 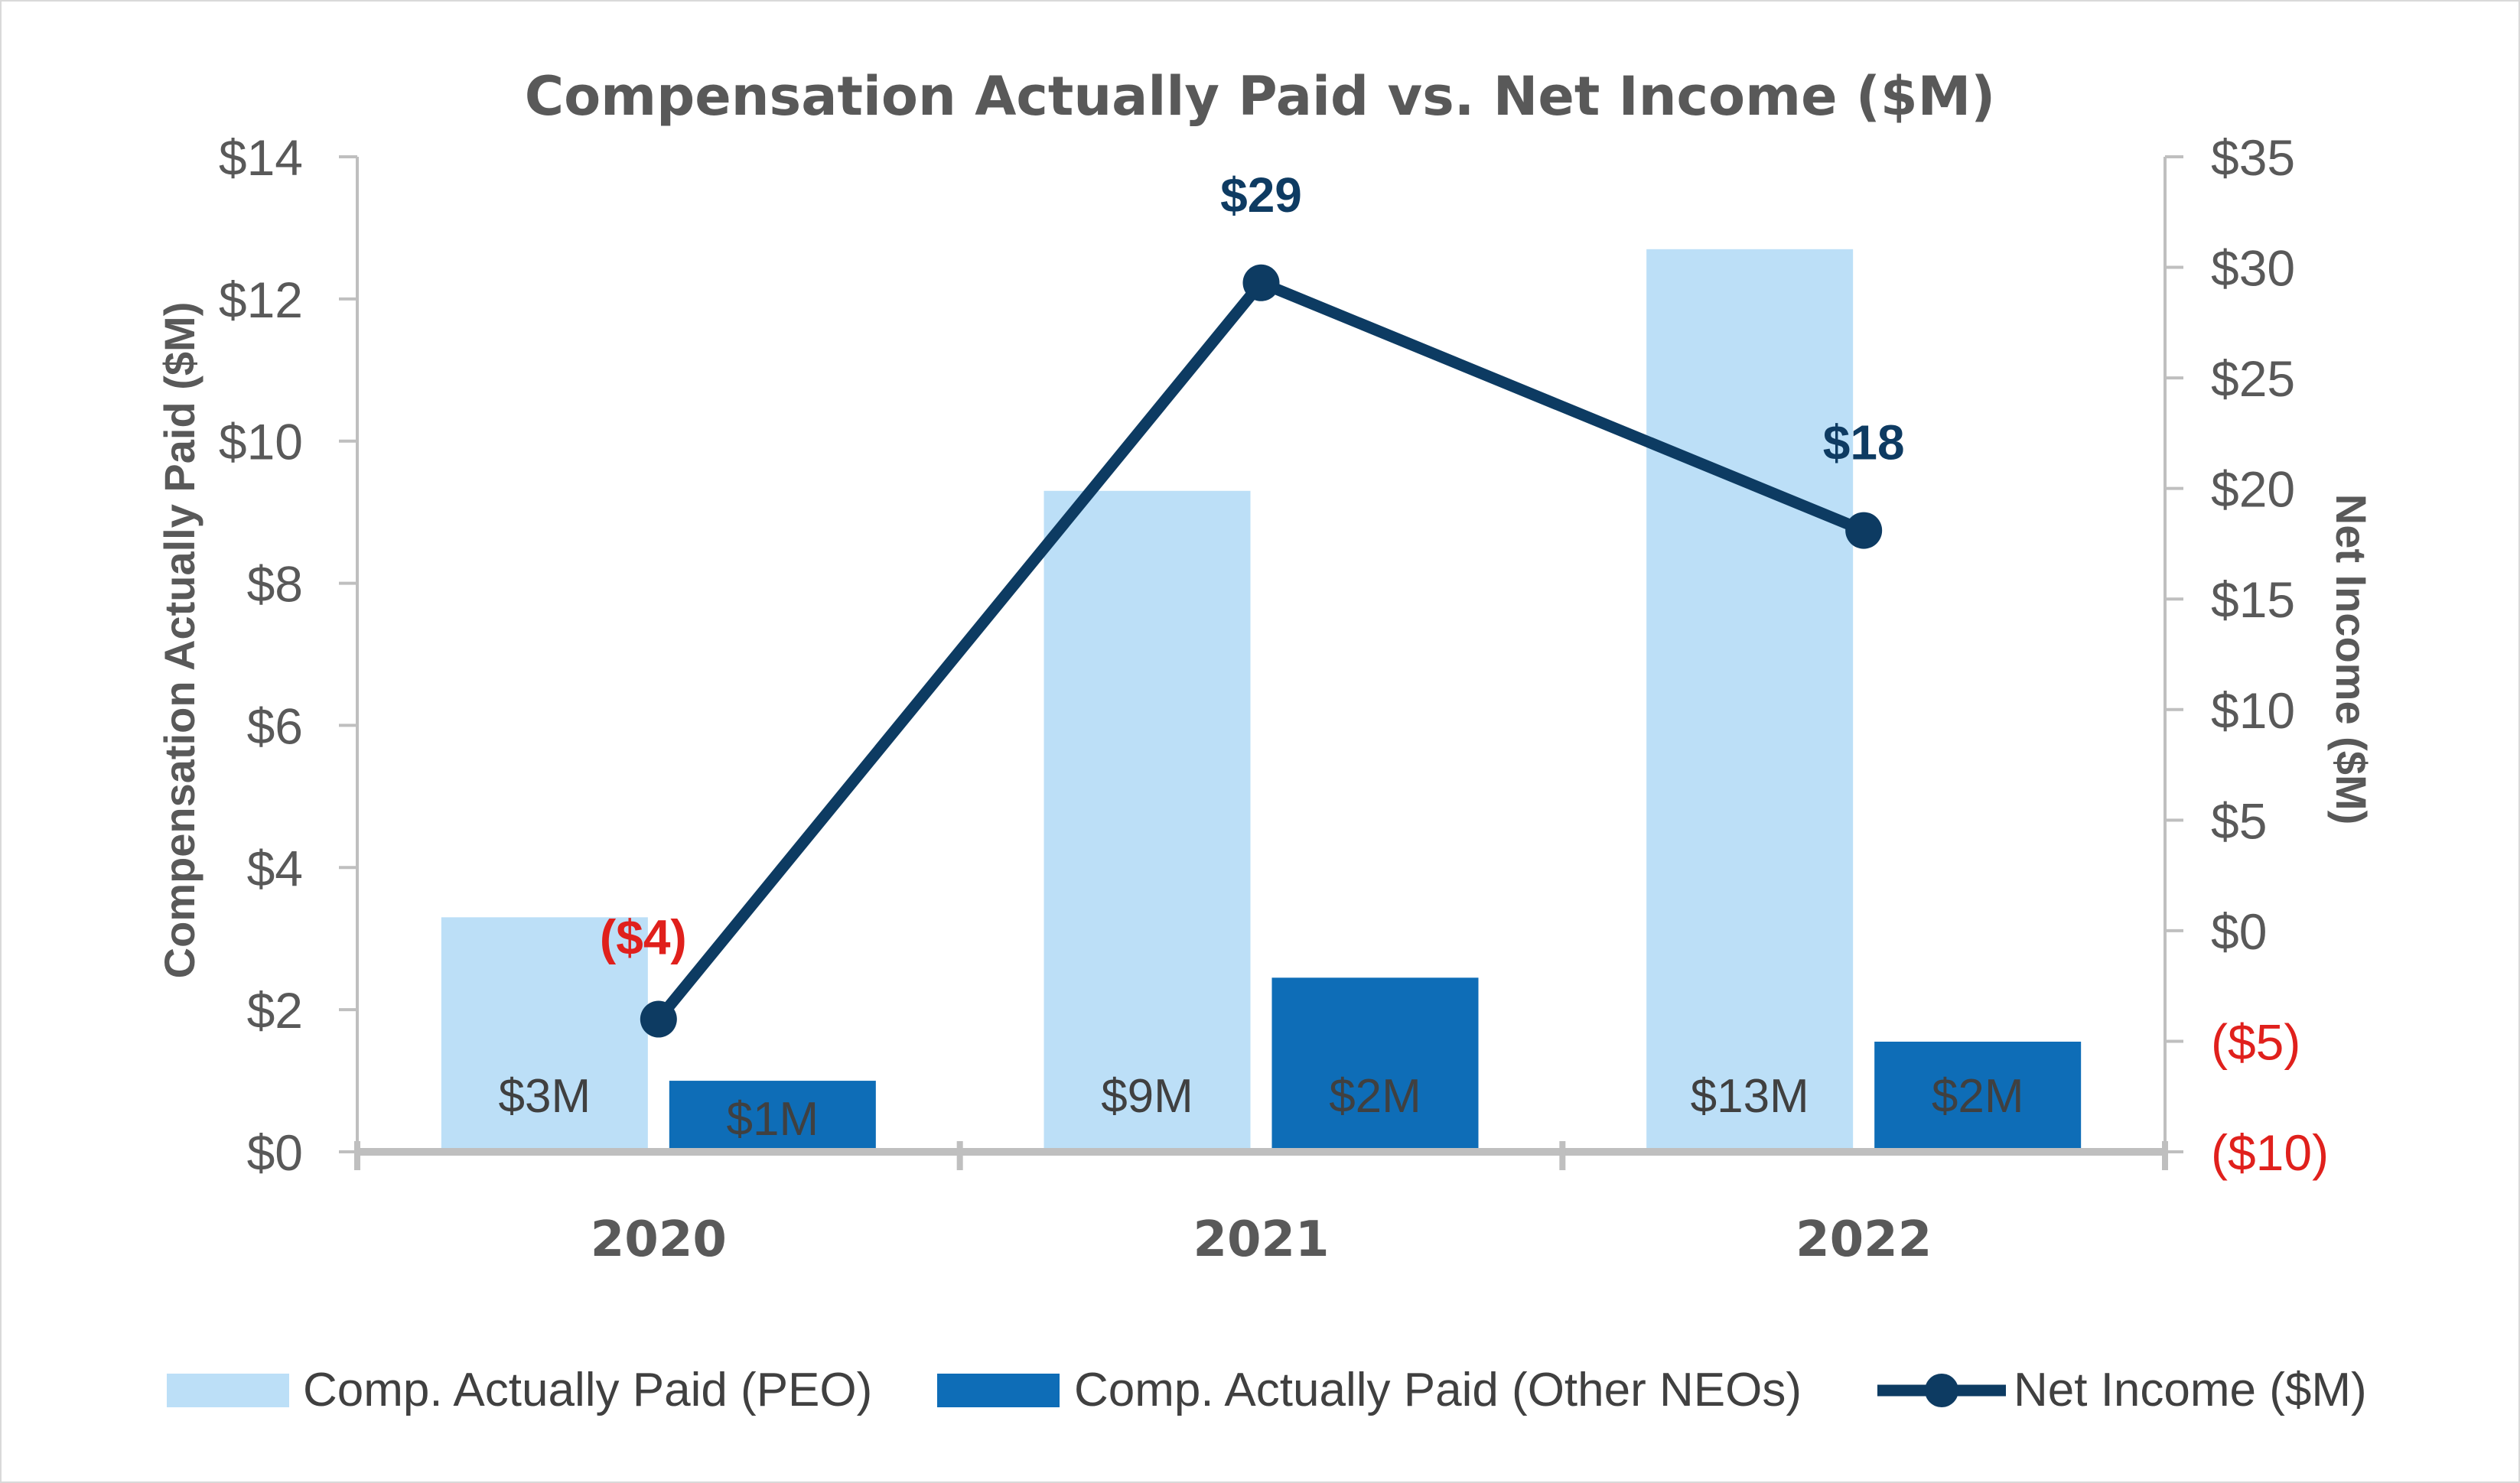 I want to click on net-income-point-2022, so click(x=1864, y=530).